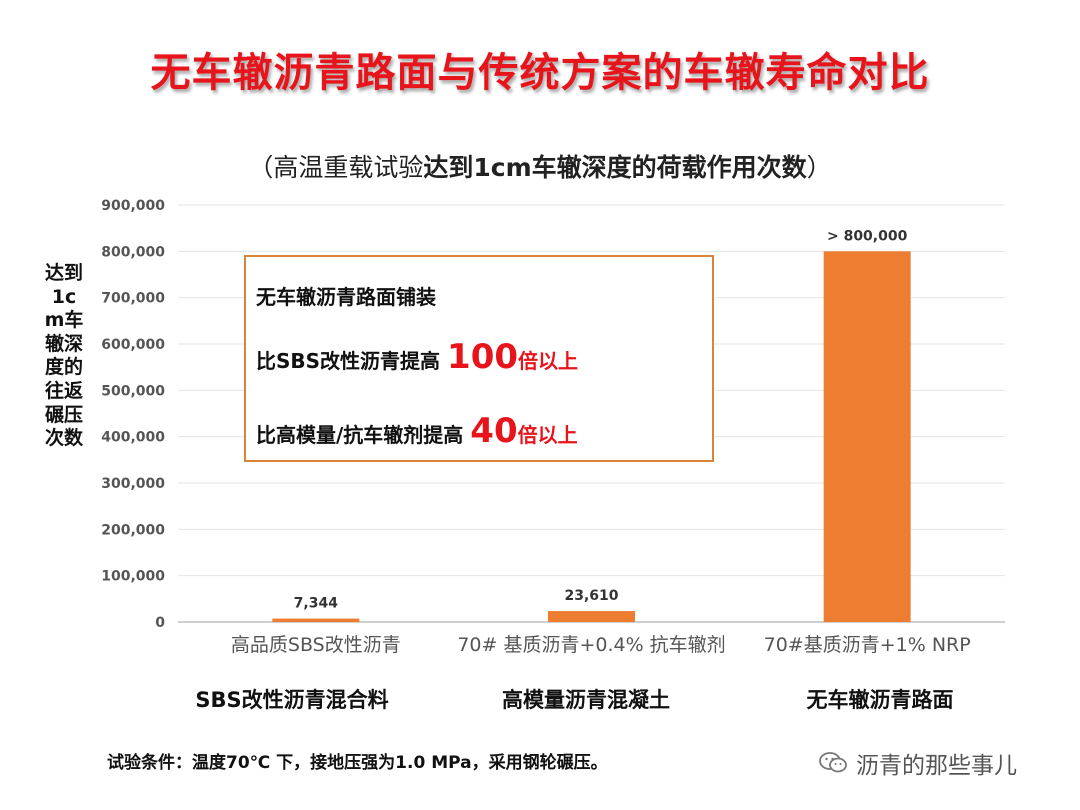 The image size is (1080, 810). I want to click on group-label-2: 高模量沥青混凝土, so click(586, 700).